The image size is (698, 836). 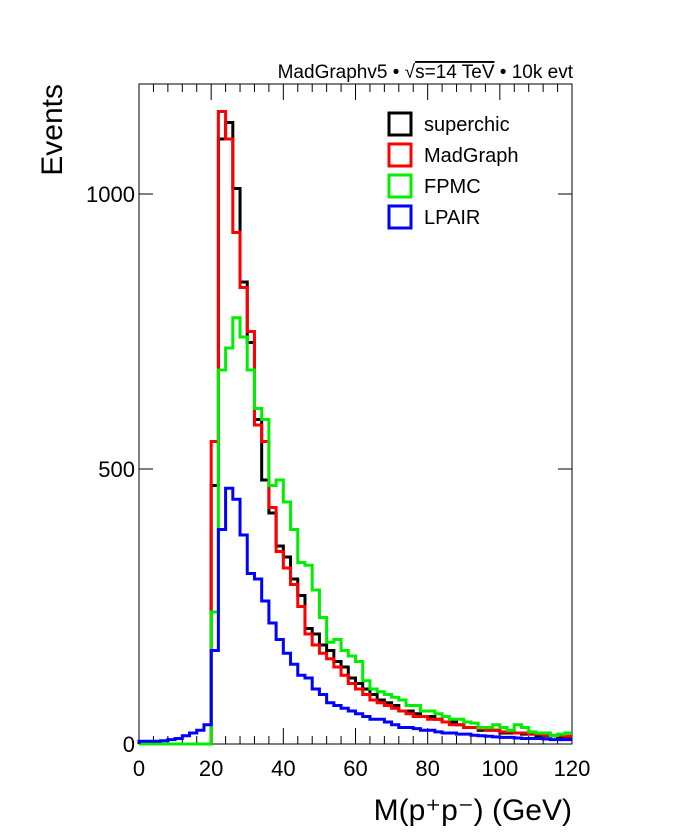 I want to click on legend-label-madgraph: MadGraph, so click(x=471, y=156).